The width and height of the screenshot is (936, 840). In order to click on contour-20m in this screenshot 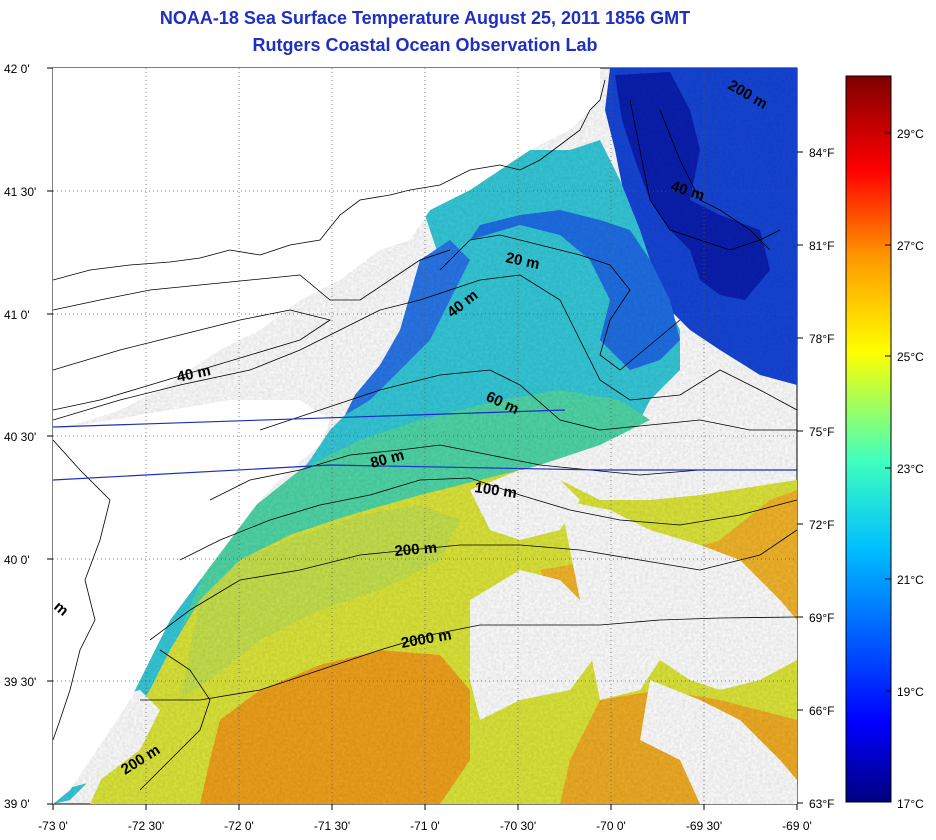, I will do `click(560, 302)`.